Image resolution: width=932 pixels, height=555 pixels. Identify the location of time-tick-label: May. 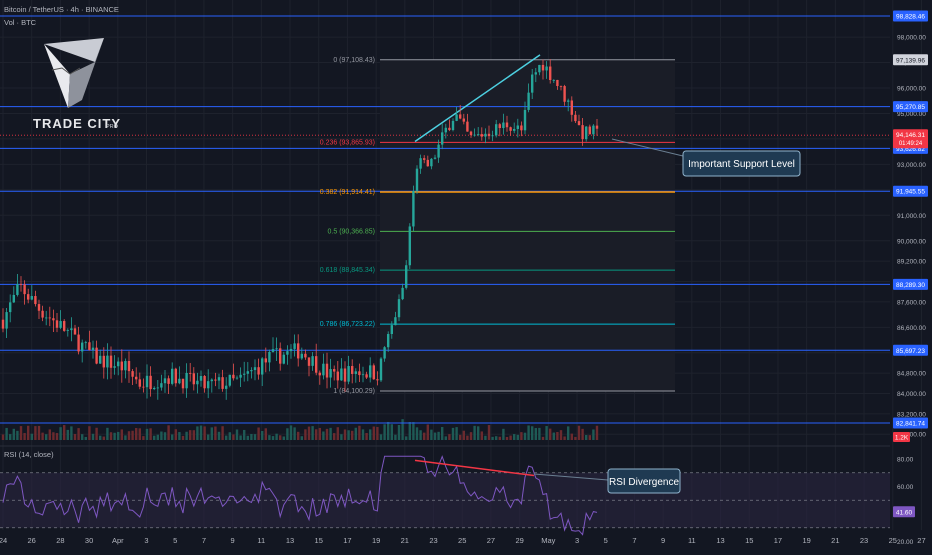
(548, 540).